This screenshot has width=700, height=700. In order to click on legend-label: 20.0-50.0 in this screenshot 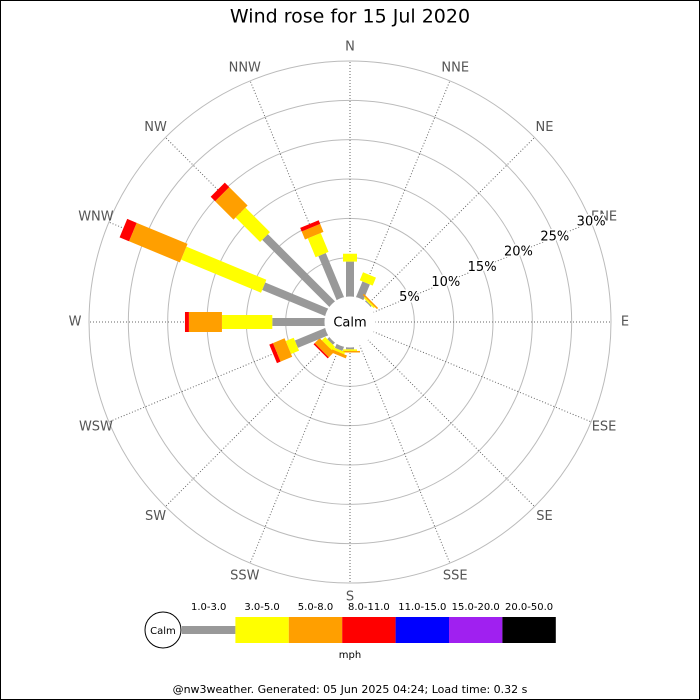, I will do `click(529, 607)`.